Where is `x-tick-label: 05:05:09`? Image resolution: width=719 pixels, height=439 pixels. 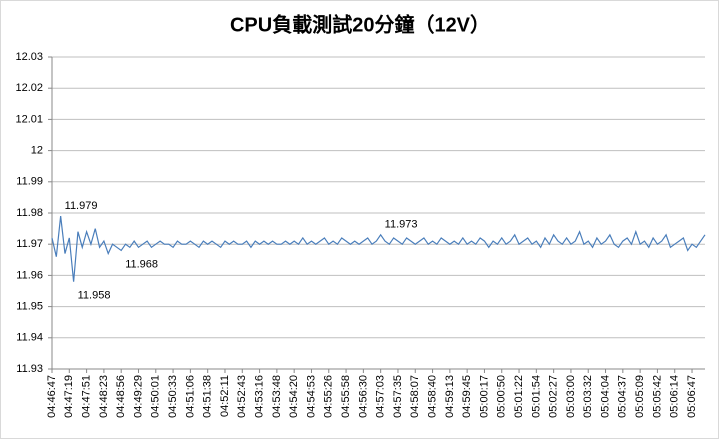
x-tick-label: 05:05:09 is located at coordinates (640, 396).